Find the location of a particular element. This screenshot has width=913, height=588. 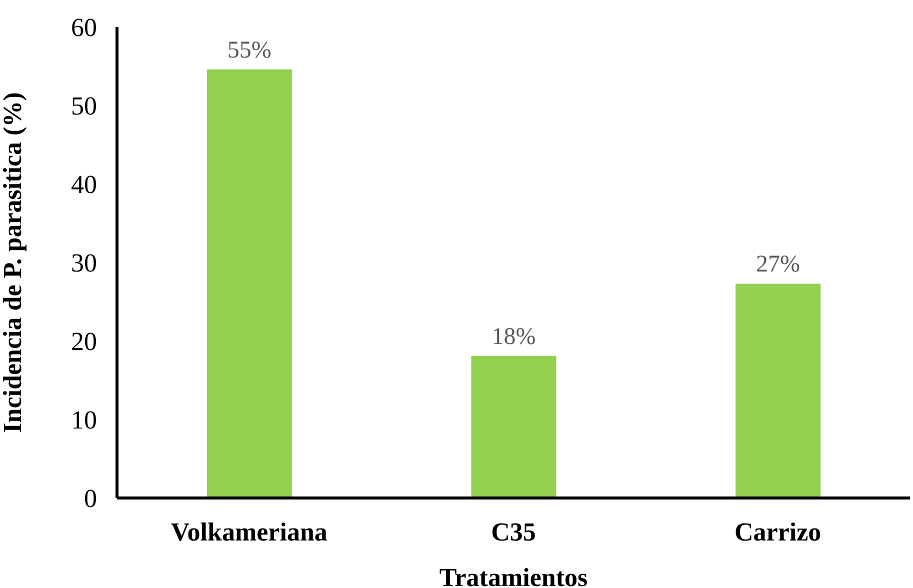

x-tick-label: C35 is located at coordinates (513, 531).